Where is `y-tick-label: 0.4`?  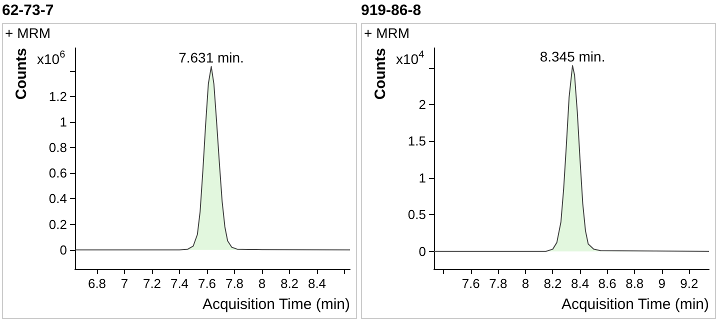
y-tick-label: 0.4 is located at coordinates (57, 198).